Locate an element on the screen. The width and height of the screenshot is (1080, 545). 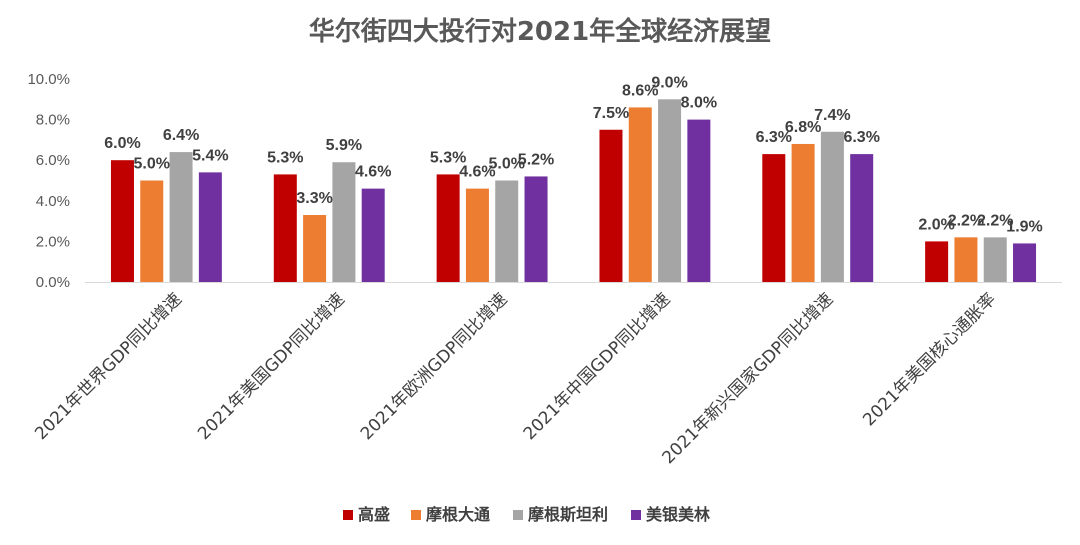
y-axis: 0.0% 2.0% 4.0% 6.0% 8.0% 10.0% is located at coordinates (48, 181).